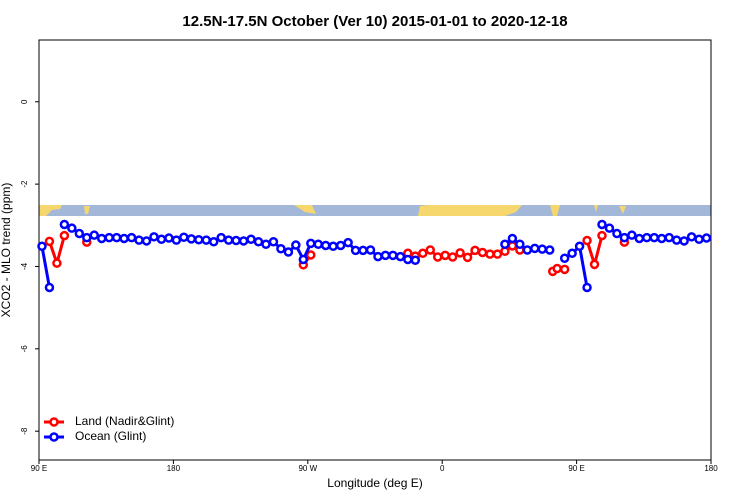 The image size is (750, 500). I want to click on x-tick-label: 90 W, so click(307, 468).